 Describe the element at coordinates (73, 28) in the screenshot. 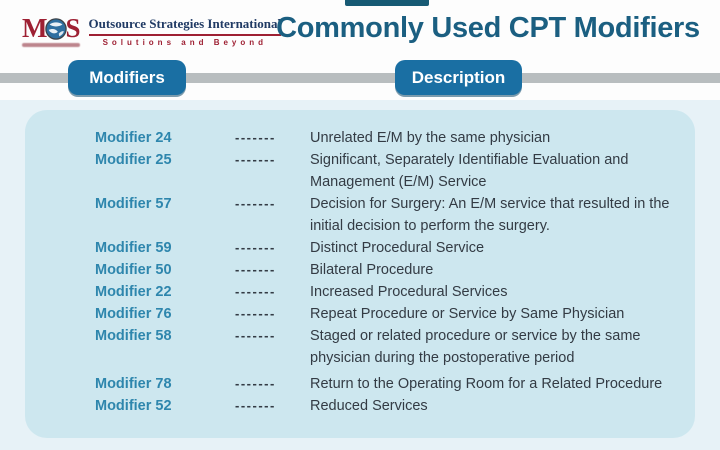

I see `logo-letter-s: S` at that location.